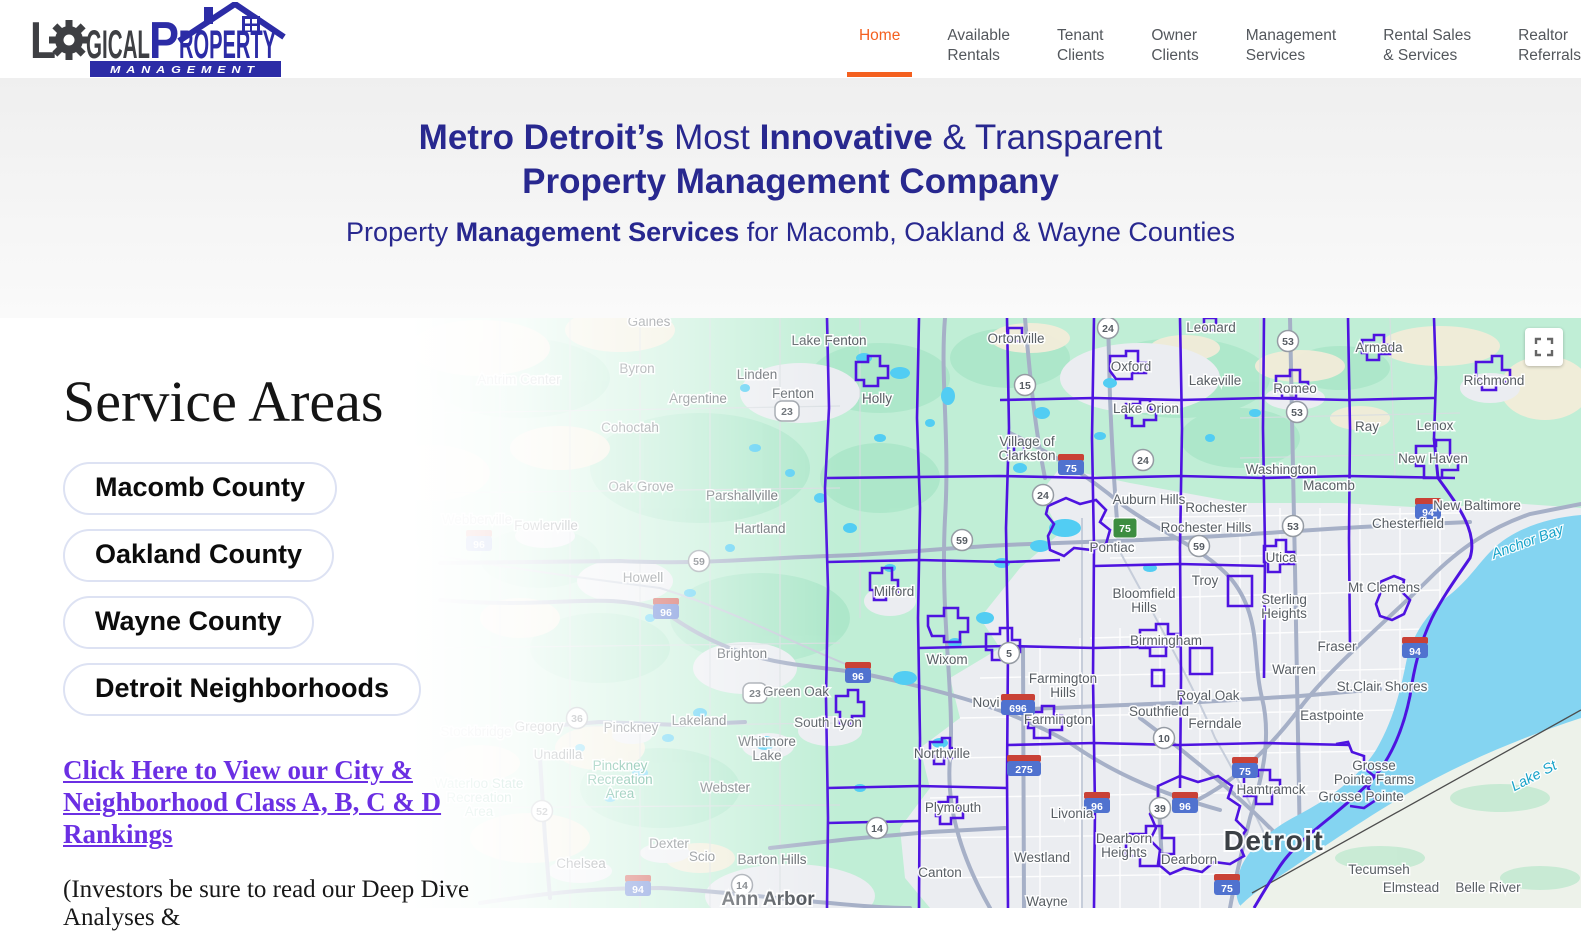 This screenshot has height=932, width=1581. What do you see at coordinates (1189, 859) in the screenshot?
I see `map-label-dearborn: Dearborn` at bounding box center [1189, 859].